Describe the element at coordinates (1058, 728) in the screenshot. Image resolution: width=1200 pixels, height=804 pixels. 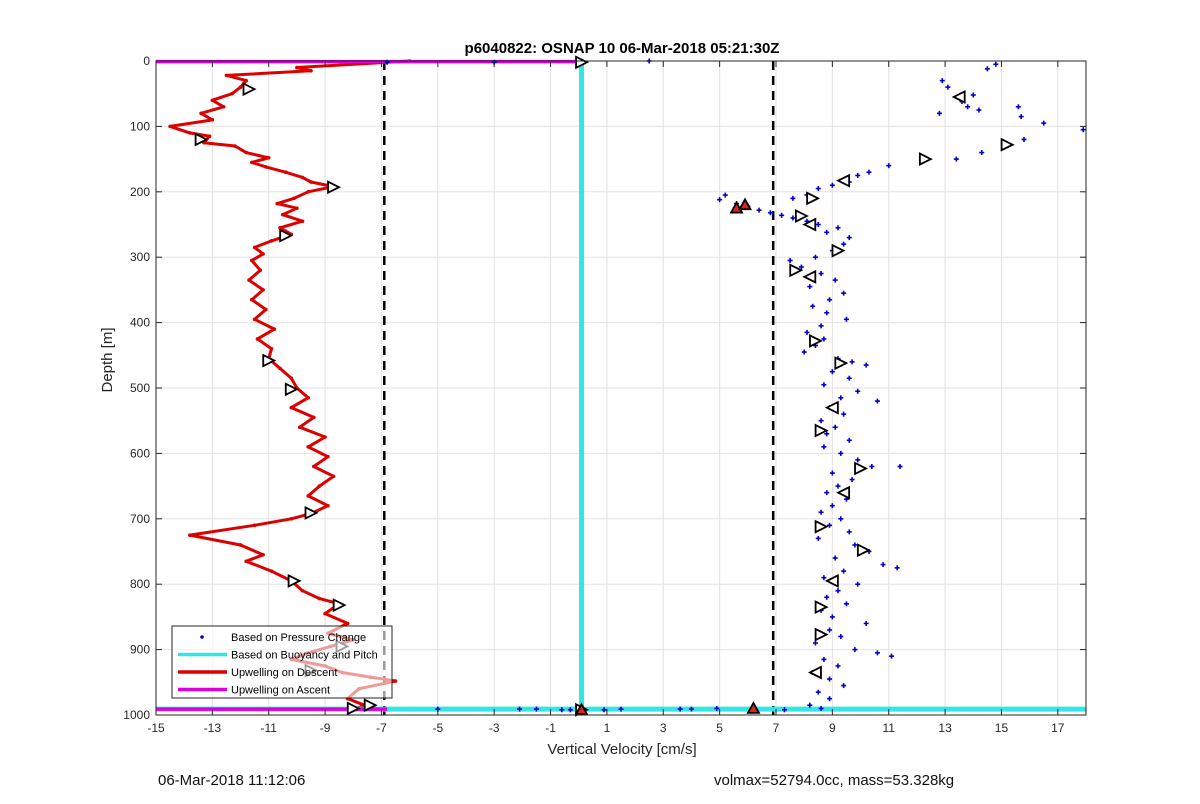
I see `x-tick-label: 17` at that location.